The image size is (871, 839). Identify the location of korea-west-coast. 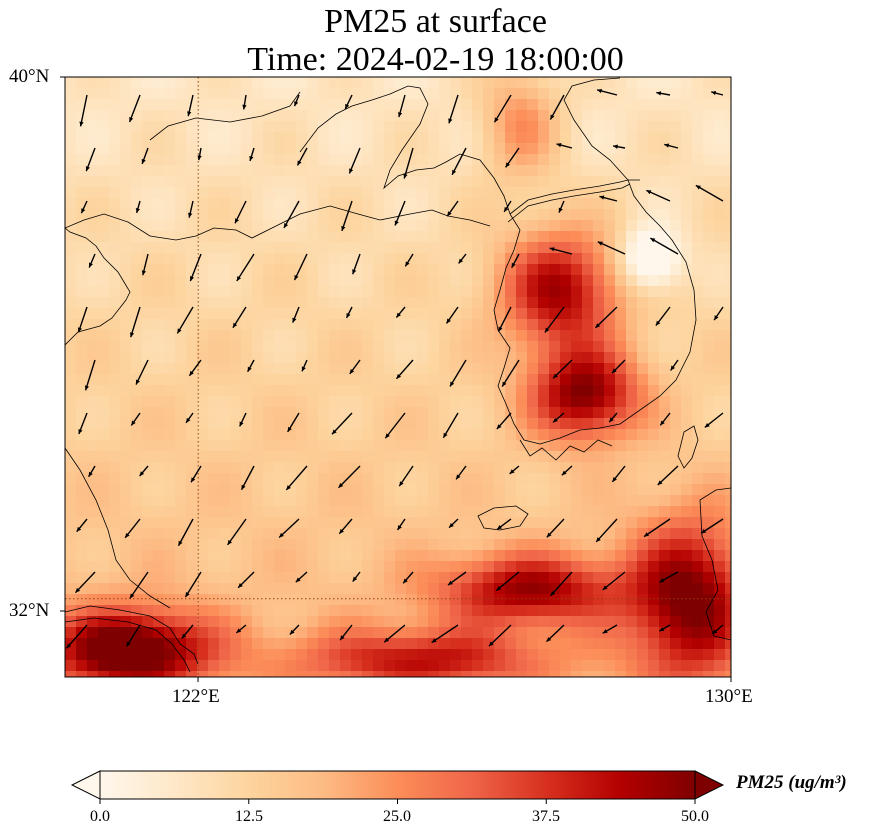
(537, 329).